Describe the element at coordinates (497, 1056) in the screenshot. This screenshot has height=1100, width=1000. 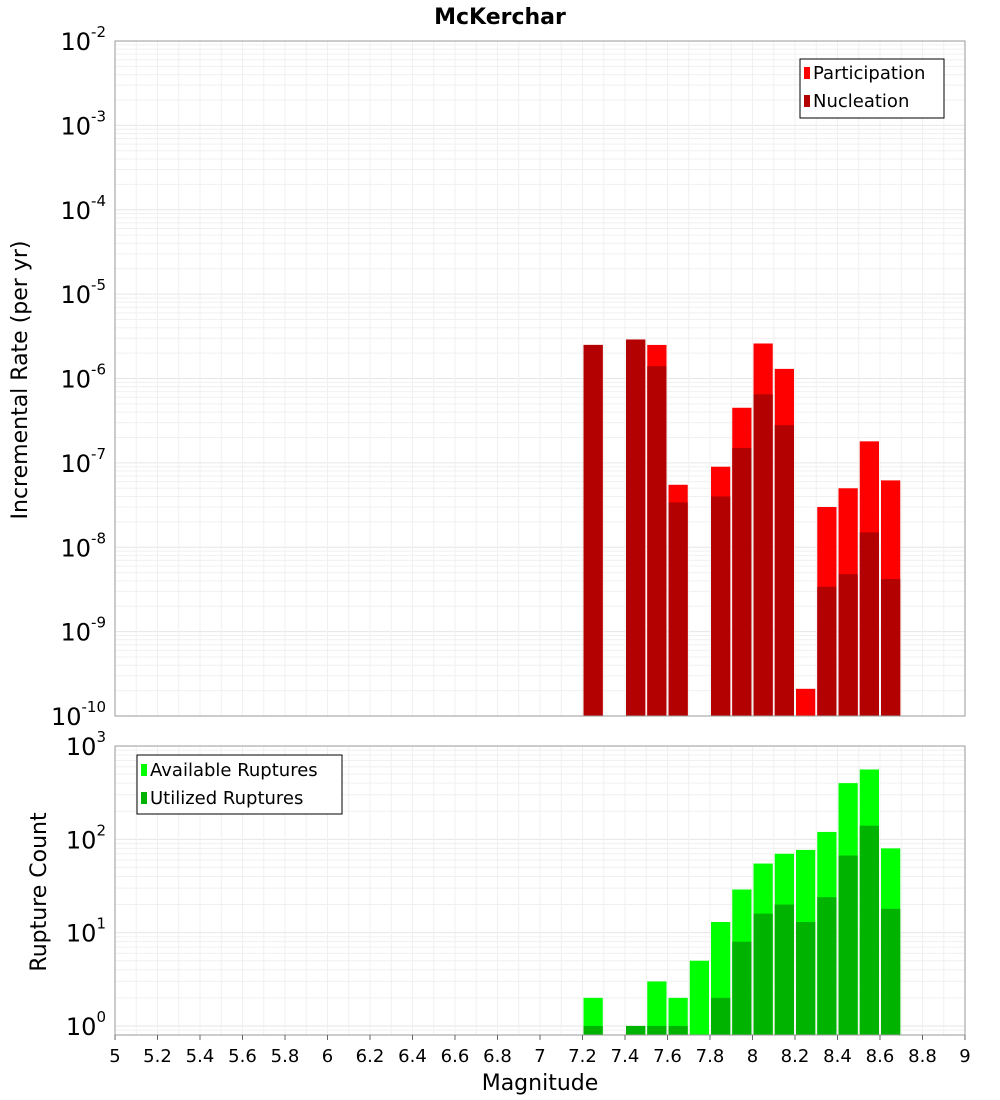
I see `x-tick-label: 6.8` at that location.